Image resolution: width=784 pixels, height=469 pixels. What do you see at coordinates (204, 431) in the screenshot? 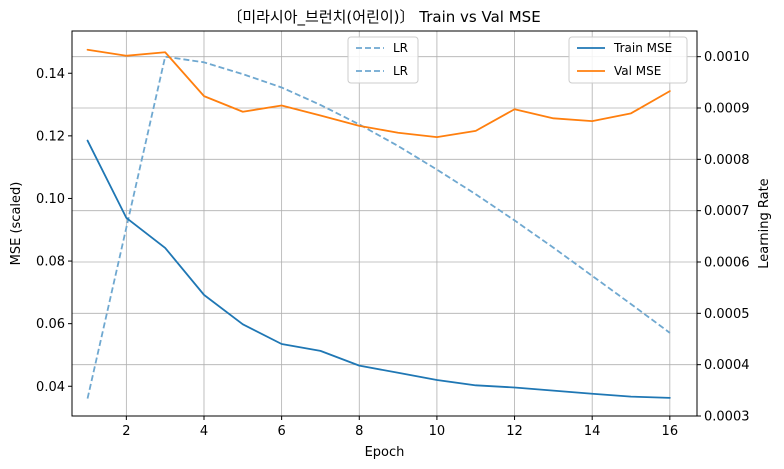
I see `x-tick-label-4: 4` at bounding box center [204, 431].